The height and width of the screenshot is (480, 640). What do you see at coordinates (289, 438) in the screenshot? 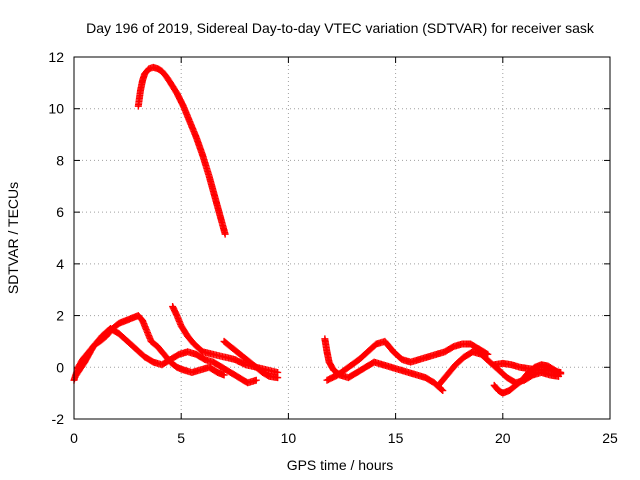
I see `x-tick-label: 10` at bounding box center [289, 438].